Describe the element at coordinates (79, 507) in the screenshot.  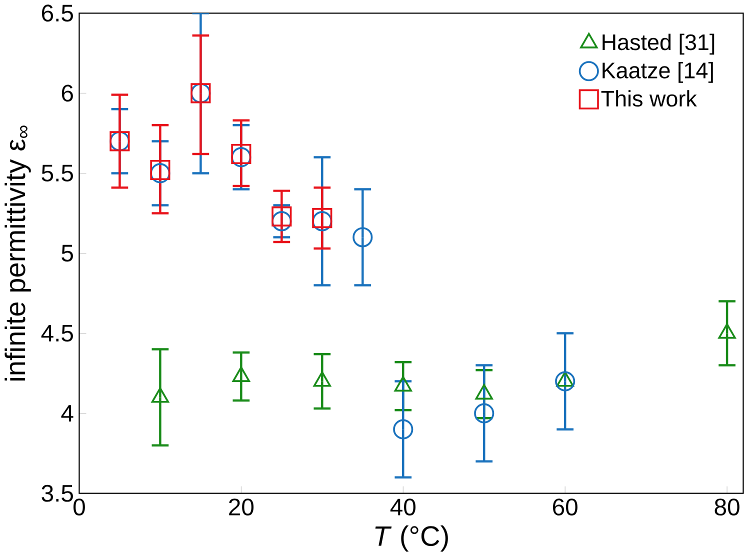
I see `x-tick-label: 0` at that location.